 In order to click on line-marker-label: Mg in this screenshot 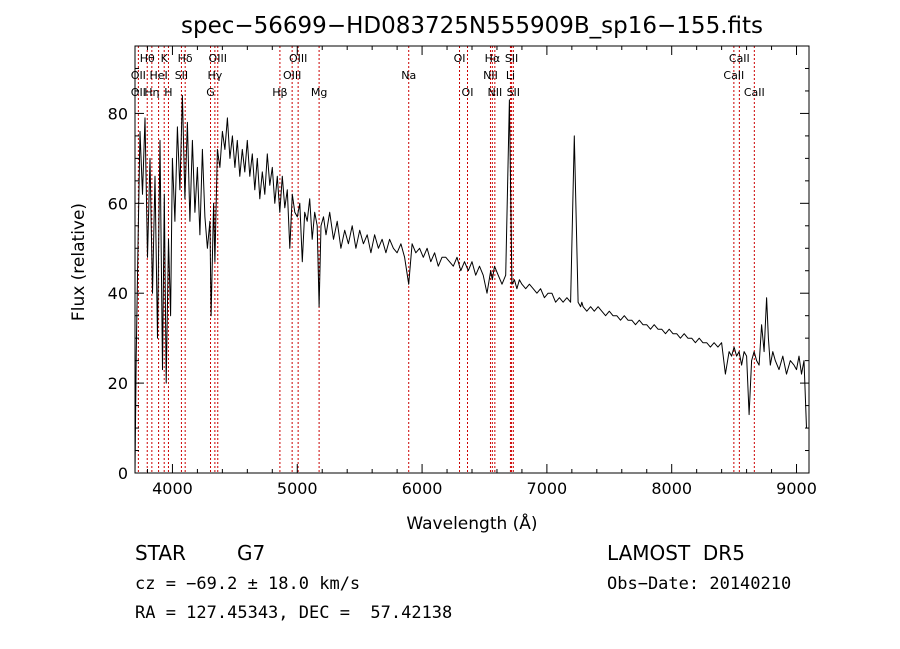, I will do `click(319, 92)`.